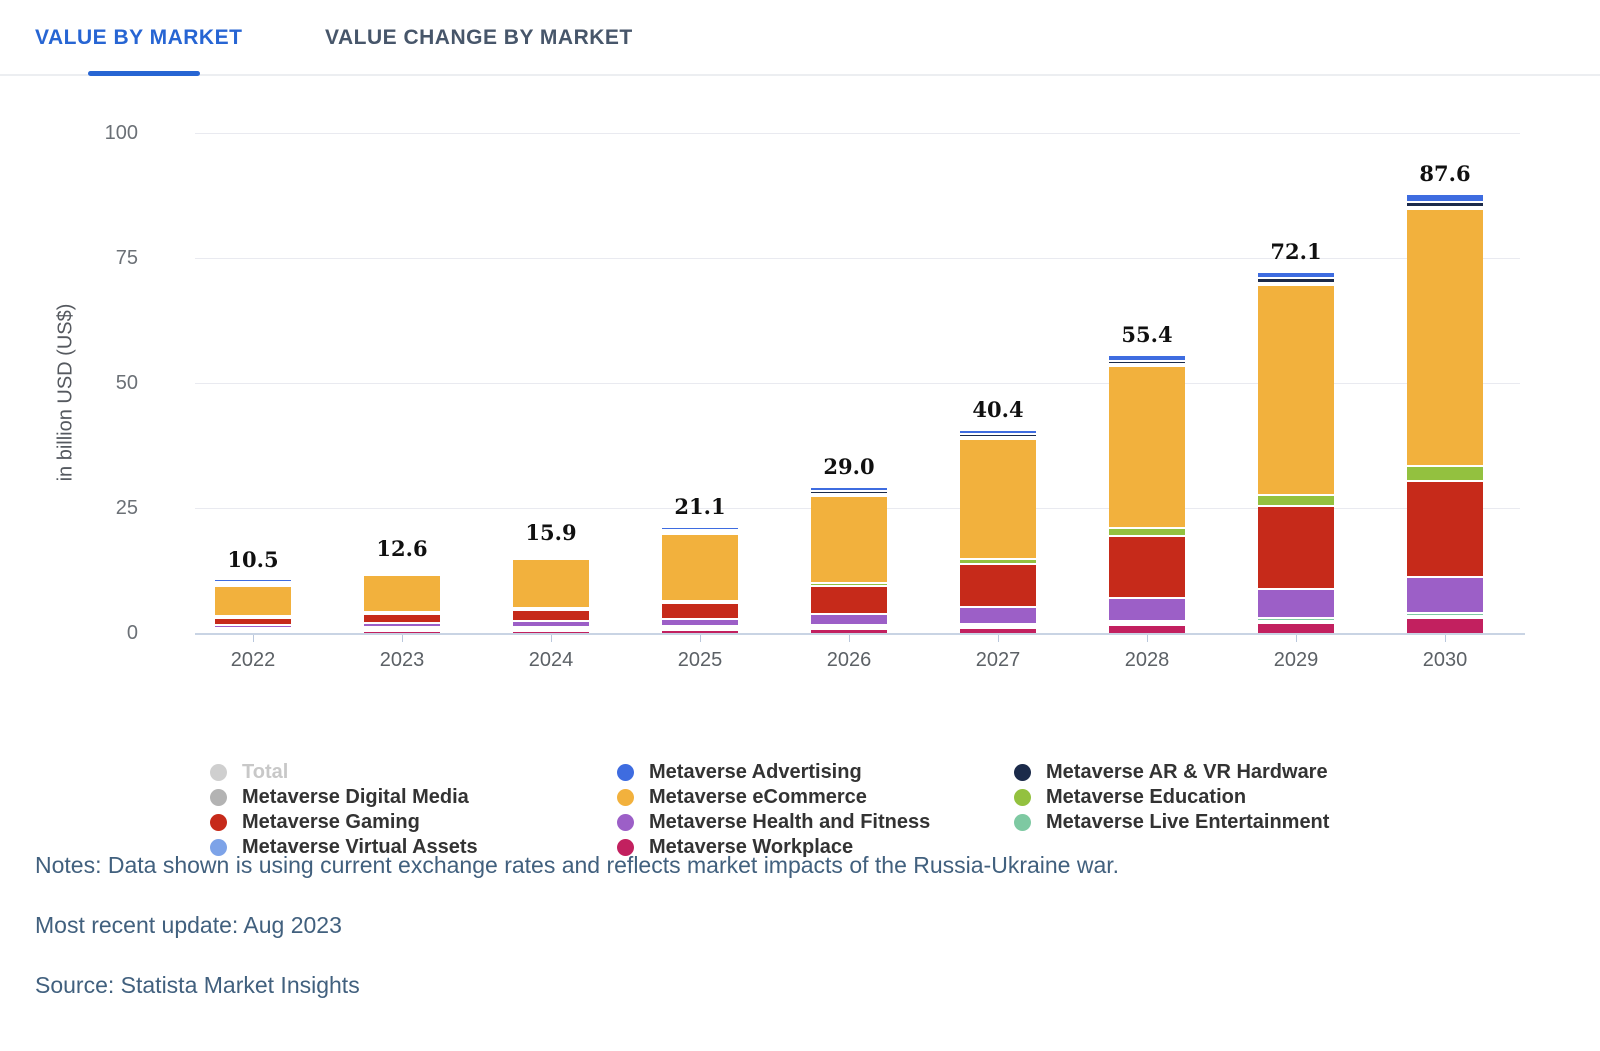  I want to click on legend-item-total: Total, so click(344, 772).